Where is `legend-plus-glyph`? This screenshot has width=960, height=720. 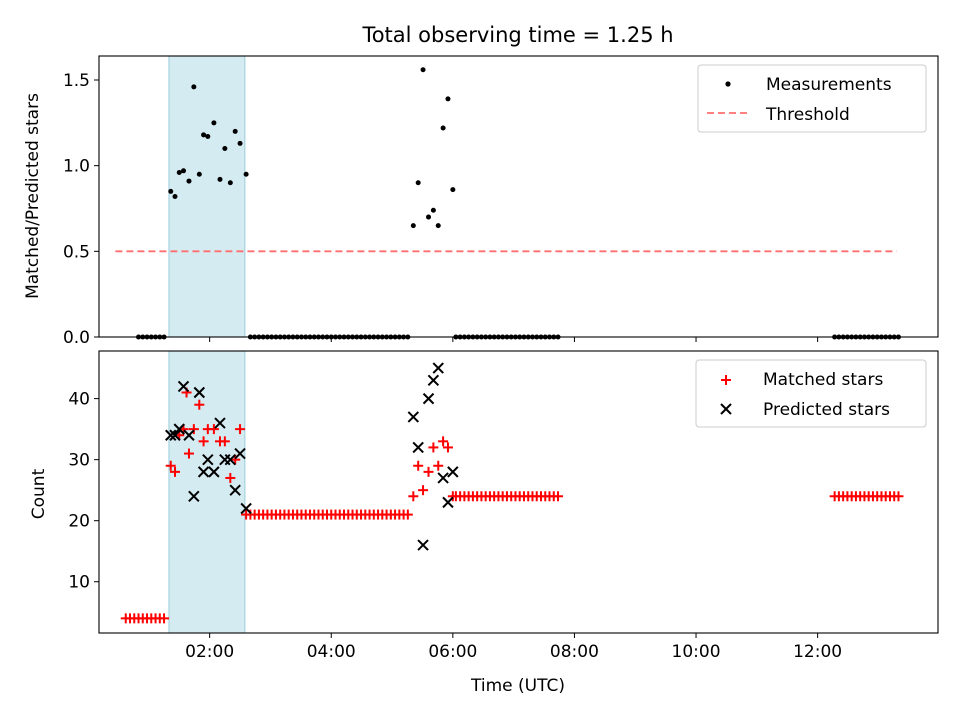 legend-plus-glyph is located at coordinates (726, 380).